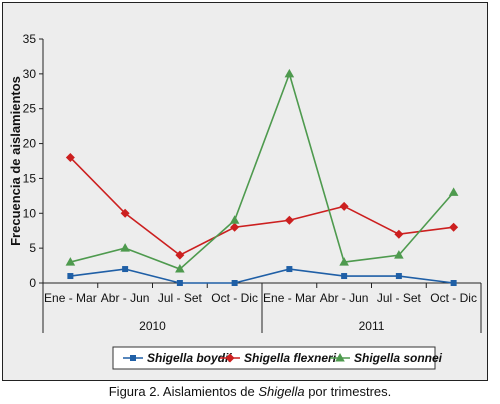 The height and width of the screenshot is (404, 500). Describe the element at coordinates (152, 326) in the screenshot. I see `x-group-label: 2010` at that location.